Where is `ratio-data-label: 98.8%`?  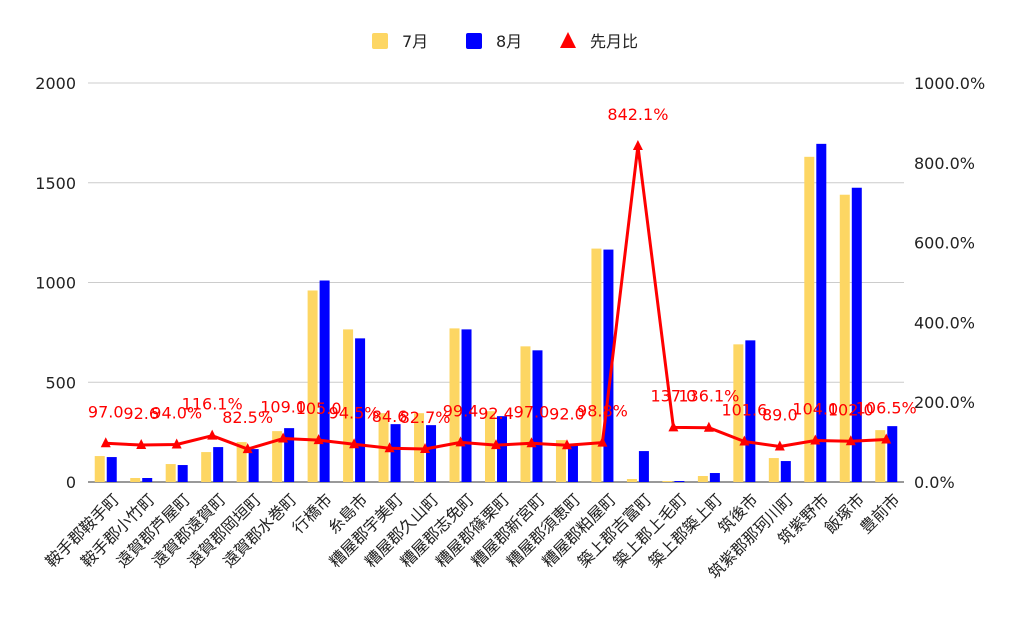 ratio-data-label: 98.8% is located at coordinates (602, 411).